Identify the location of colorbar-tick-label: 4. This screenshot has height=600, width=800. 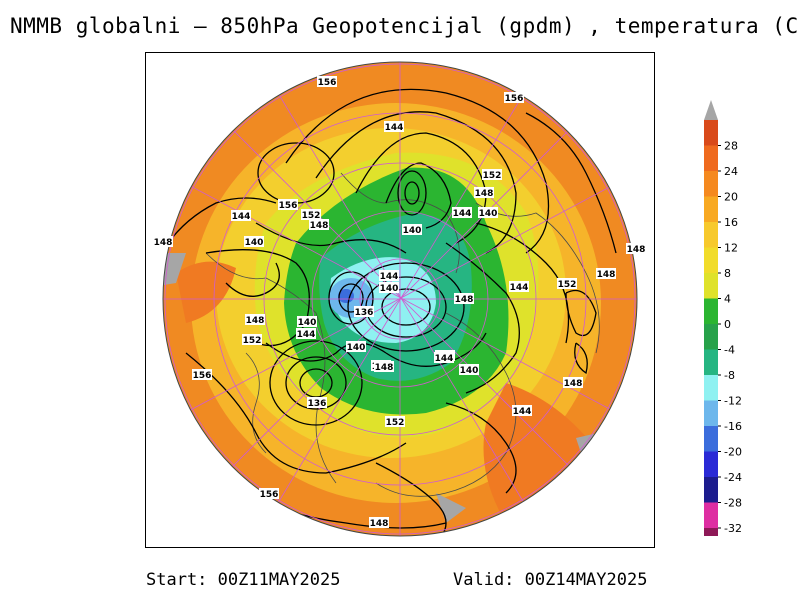
(727, 299).